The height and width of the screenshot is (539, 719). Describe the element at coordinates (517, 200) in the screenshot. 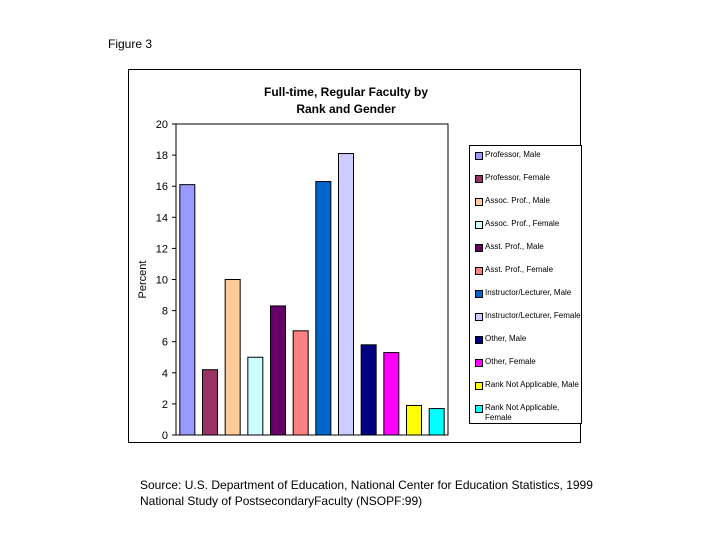

I see `legend-label: Assoc. Prof., Male` at that location.